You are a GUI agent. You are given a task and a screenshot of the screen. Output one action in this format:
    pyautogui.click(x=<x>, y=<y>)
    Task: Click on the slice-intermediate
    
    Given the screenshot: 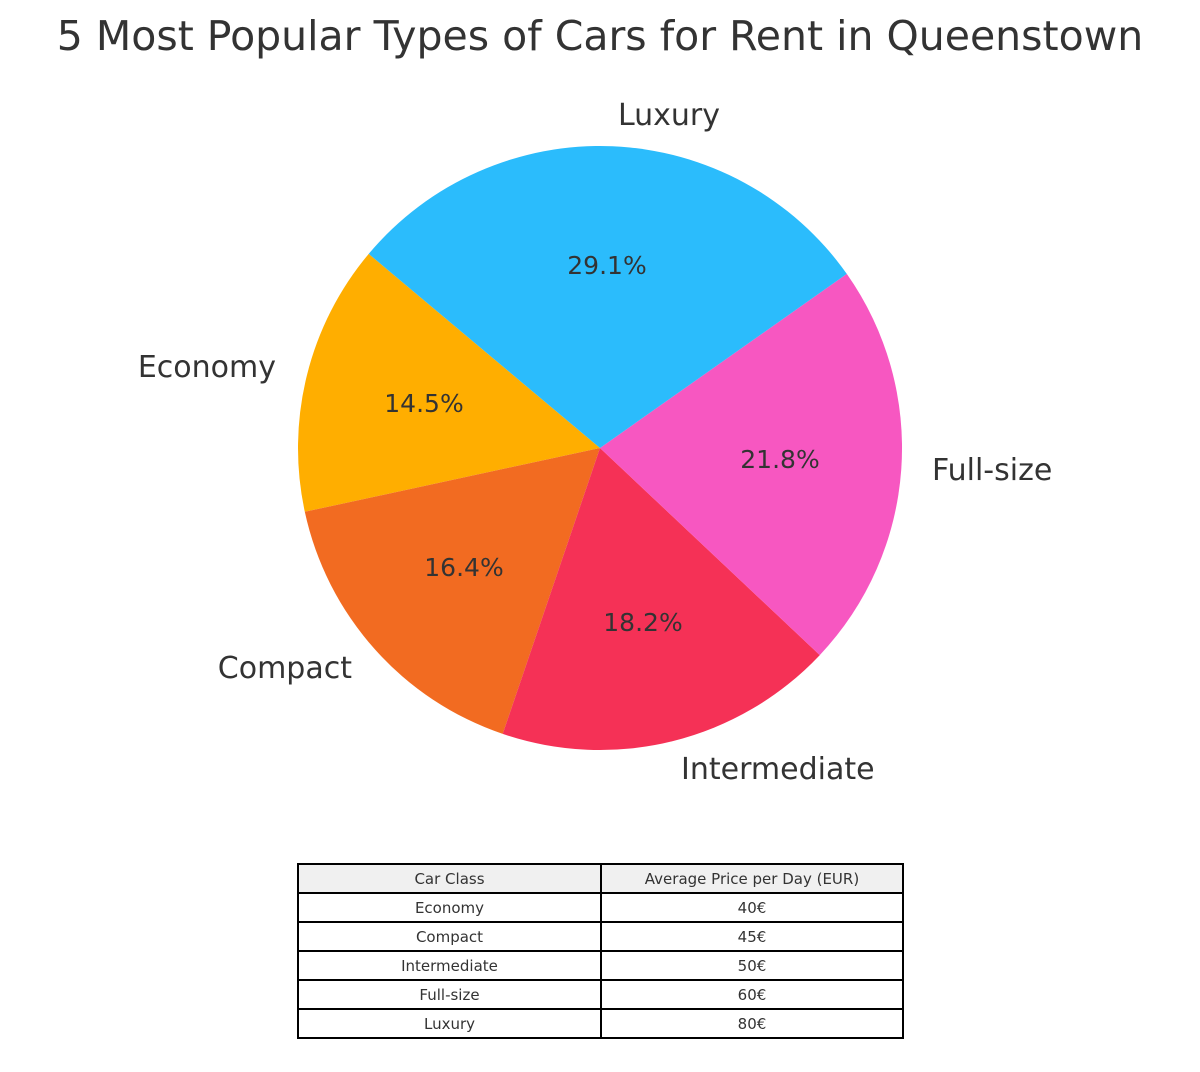 What is the action you would take?
    pyautogui.click(x=661, y=599)
    